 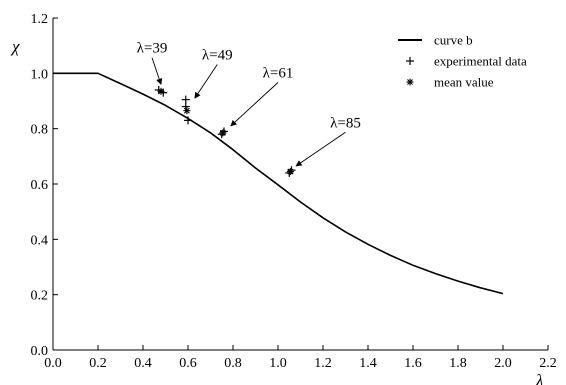 What do you see at coordinates (152, 49) in the screenshot?
I see `annotation-label: λ=39` at bounding box center [152, 49].